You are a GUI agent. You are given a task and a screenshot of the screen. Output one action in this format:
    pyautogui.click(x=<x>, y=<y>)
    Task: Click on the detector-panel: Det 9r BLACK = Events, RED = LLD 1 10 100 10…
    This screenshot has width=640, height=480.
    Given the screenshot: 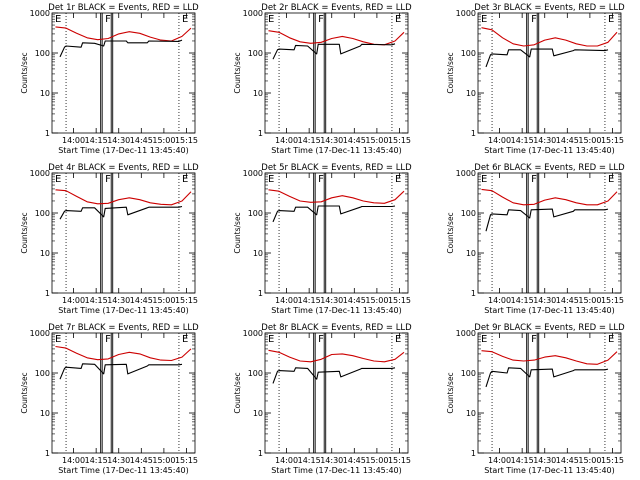 What is the action you would take?
    pyautogui.click(x=535, y=399)
    